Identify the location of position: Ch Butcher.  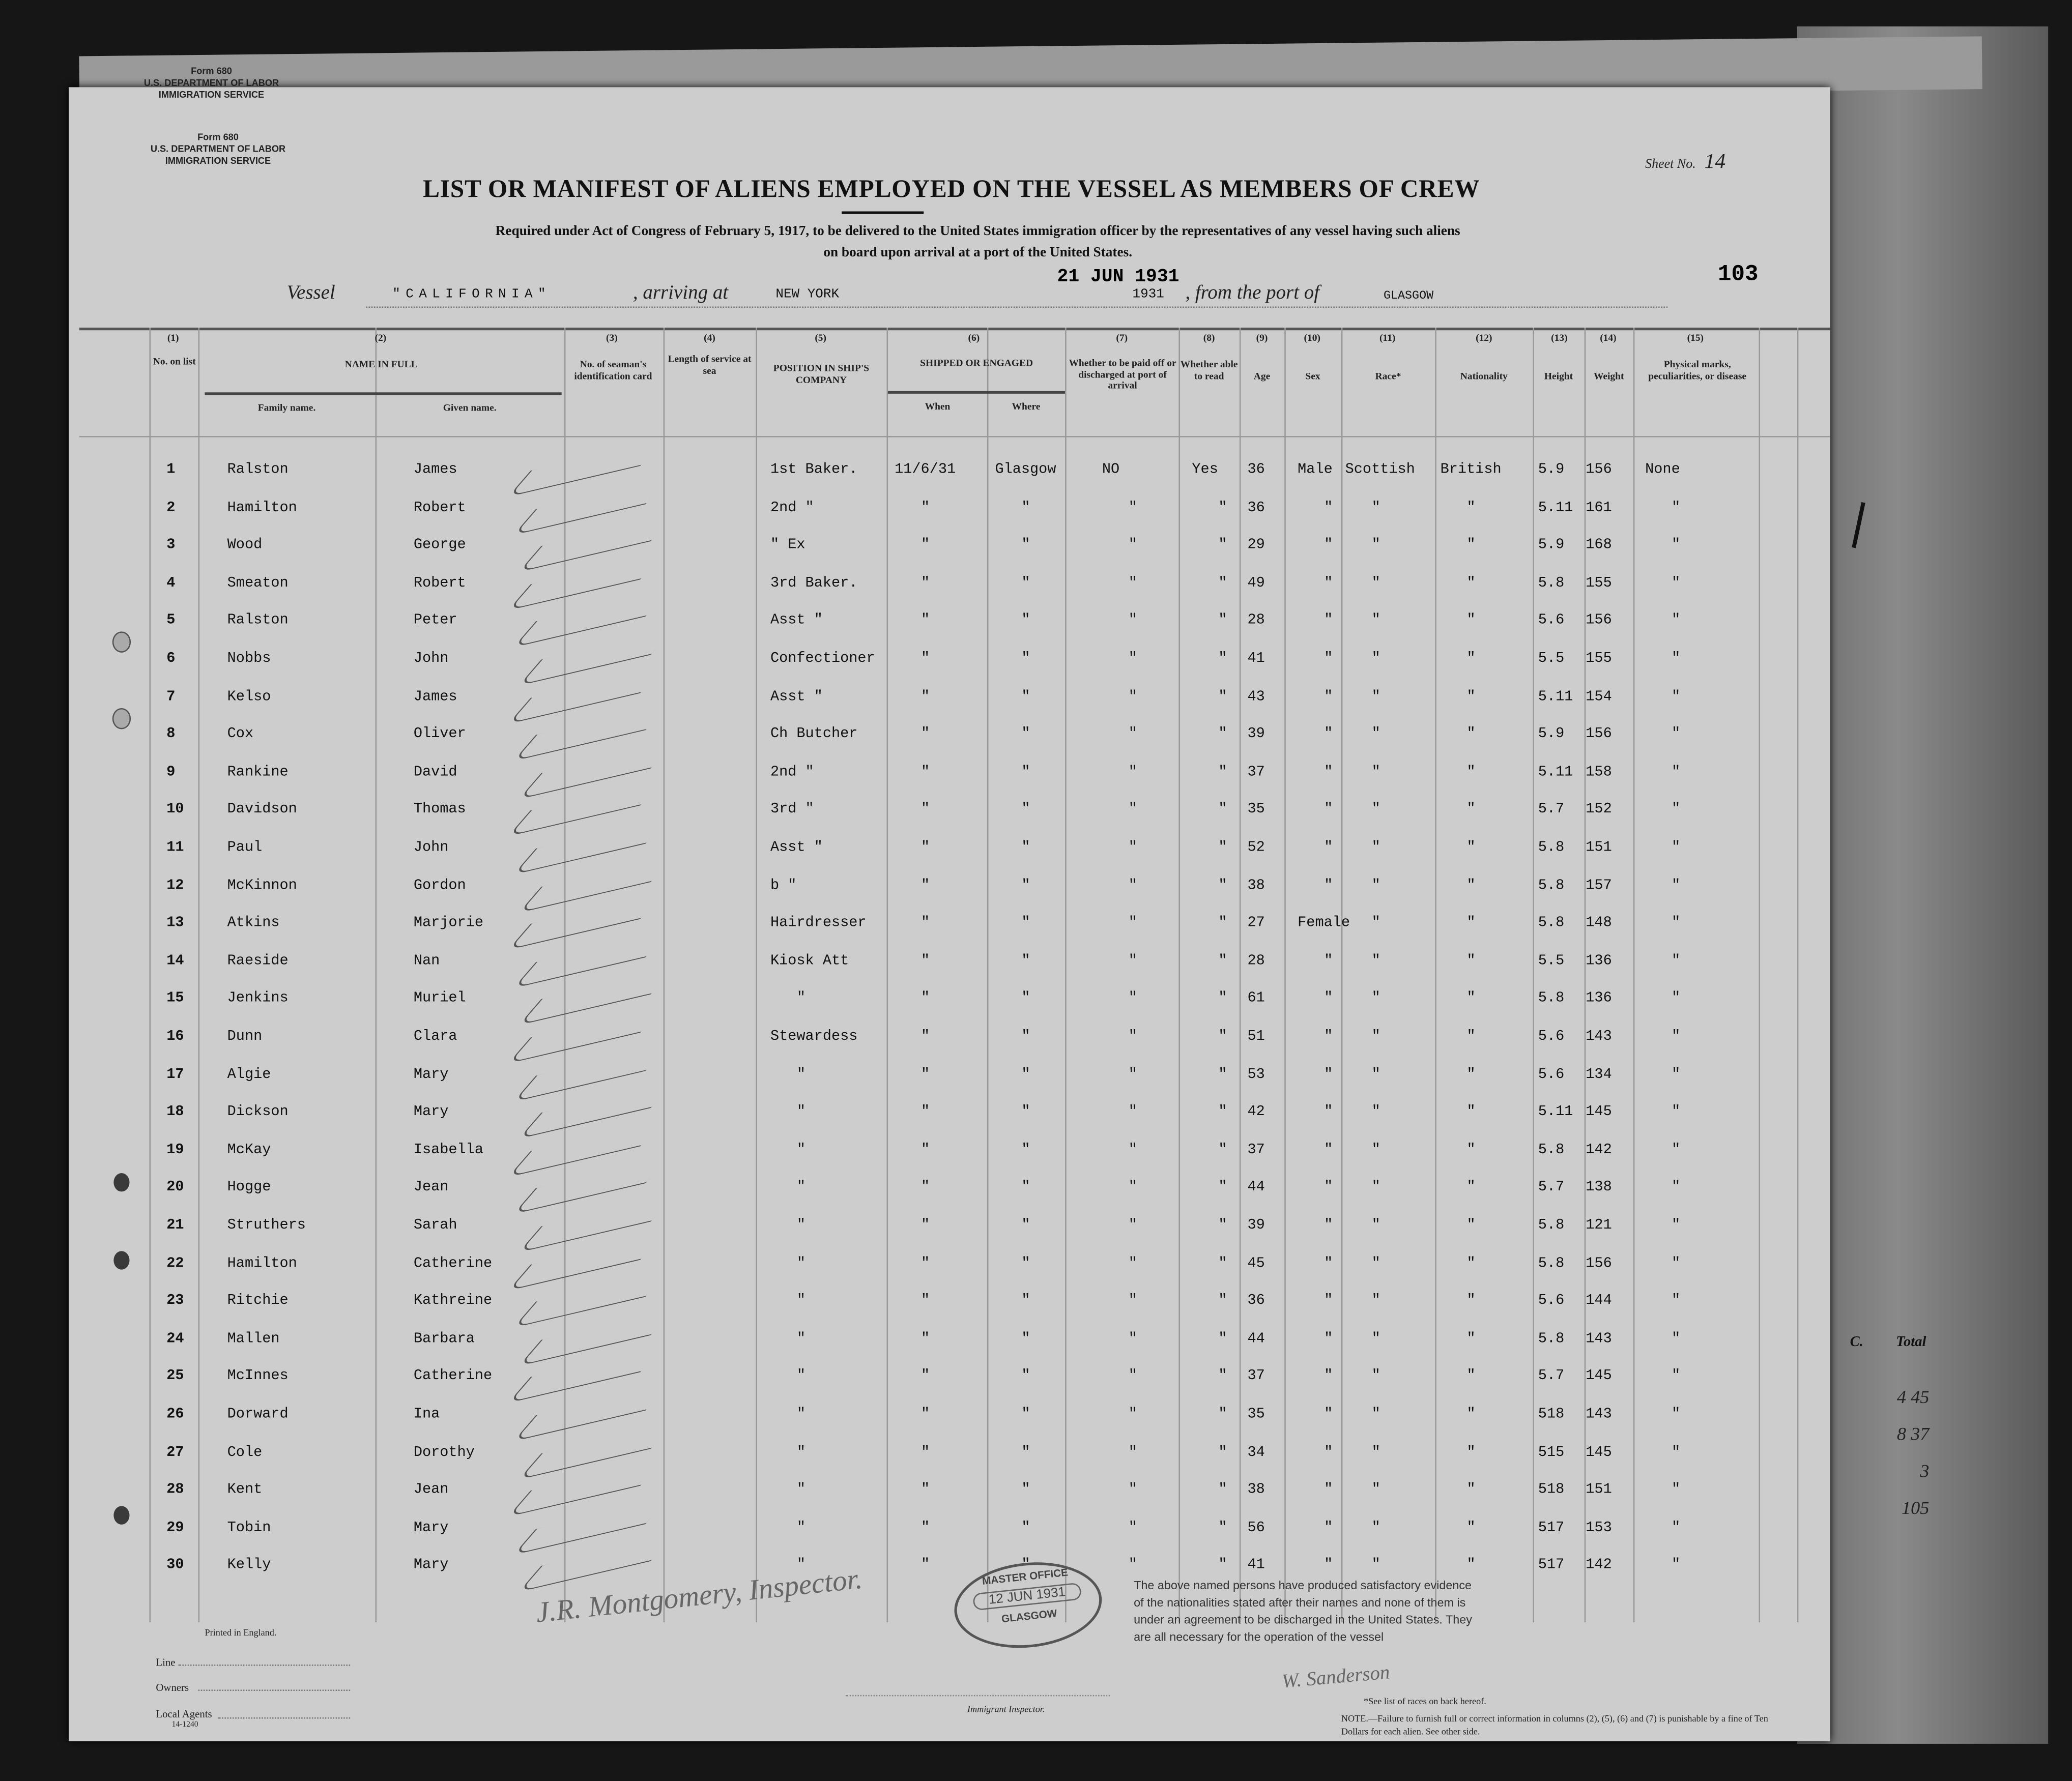
(814, 735).